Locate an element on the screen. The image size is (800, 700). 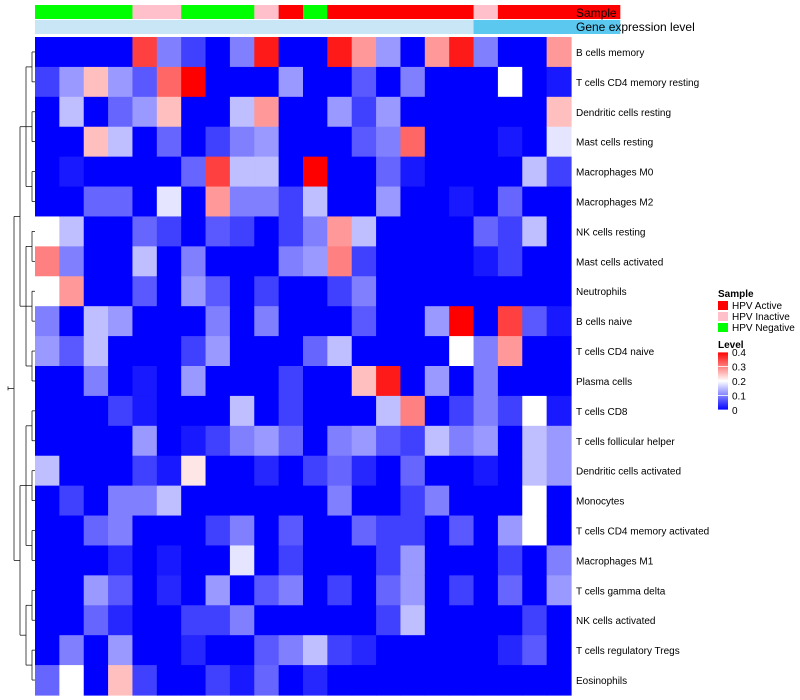
level-tick-label: 0.1 is located at coordinates (739, 397).